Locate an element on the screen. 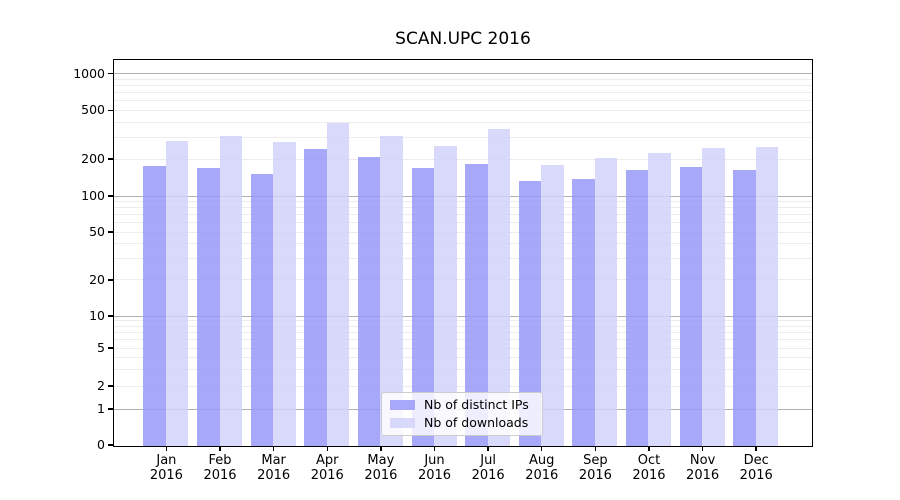 The width and height of the screenshot is (900, 500). x-tick-label-jun: Jun 2016 is located at coordinates (434, 468).